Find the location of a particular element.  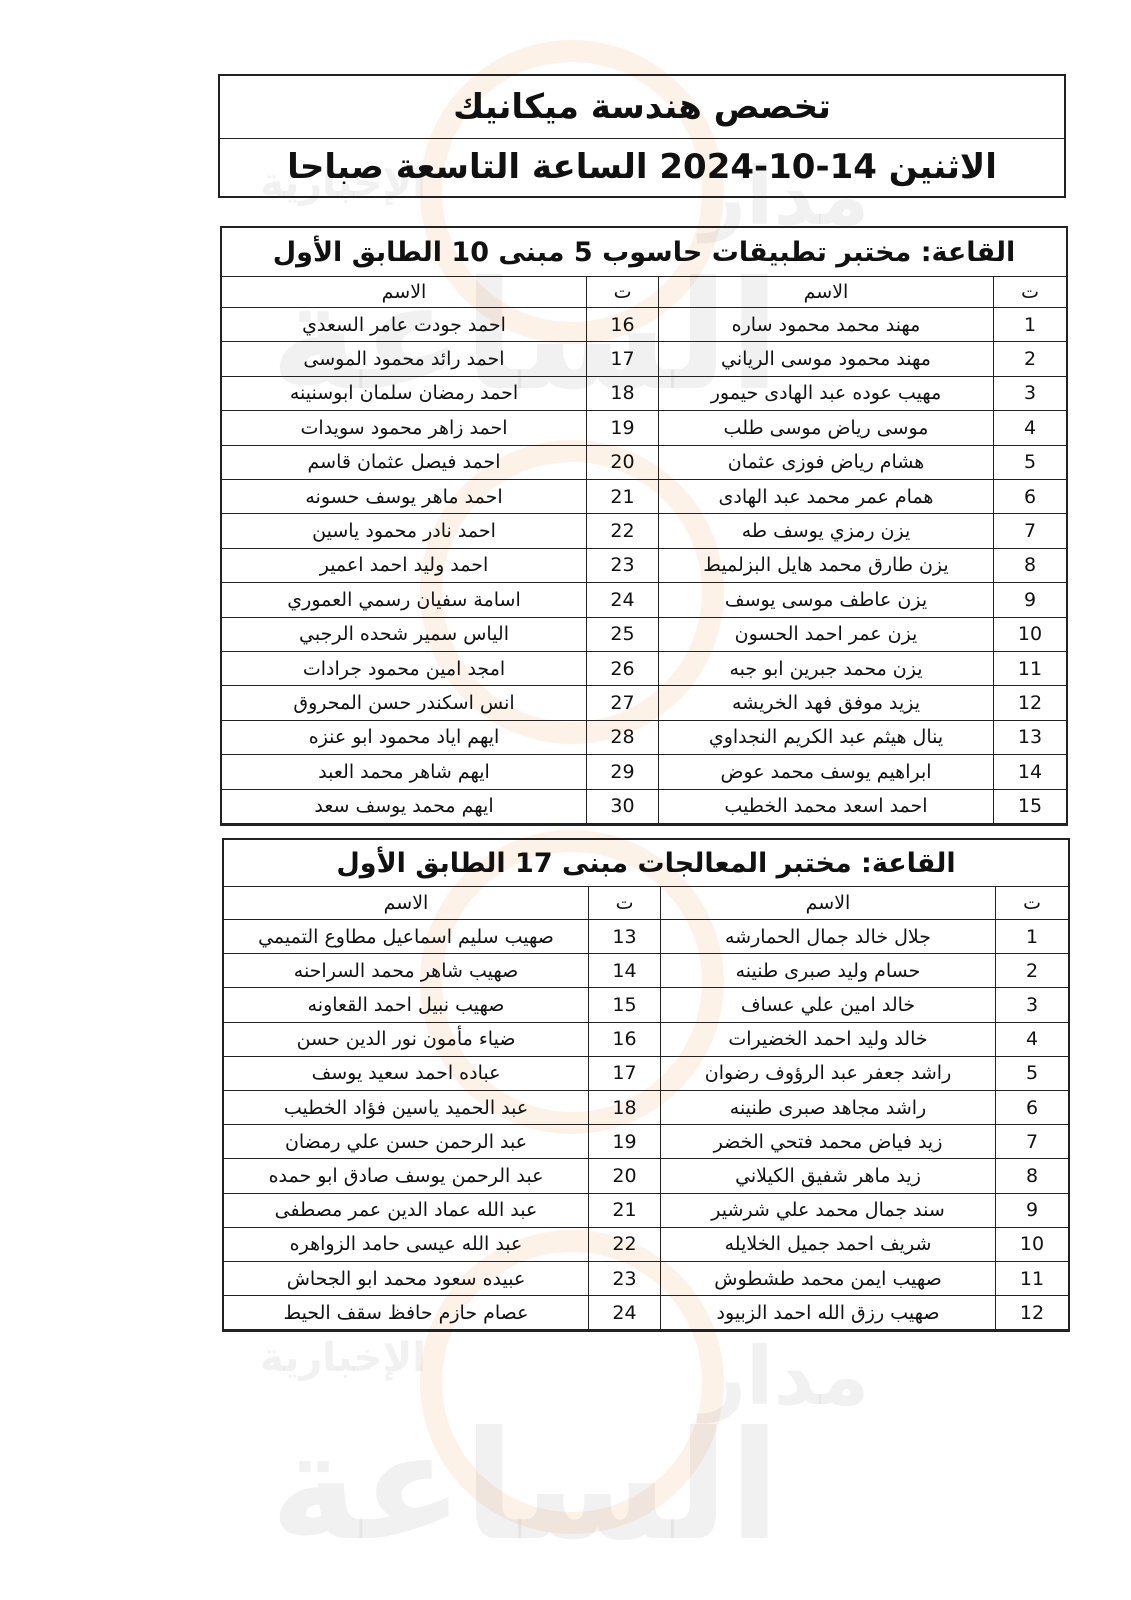

row-cell: صهيب نبيل احمد القعاونه is located at coordinates (406, 1005).